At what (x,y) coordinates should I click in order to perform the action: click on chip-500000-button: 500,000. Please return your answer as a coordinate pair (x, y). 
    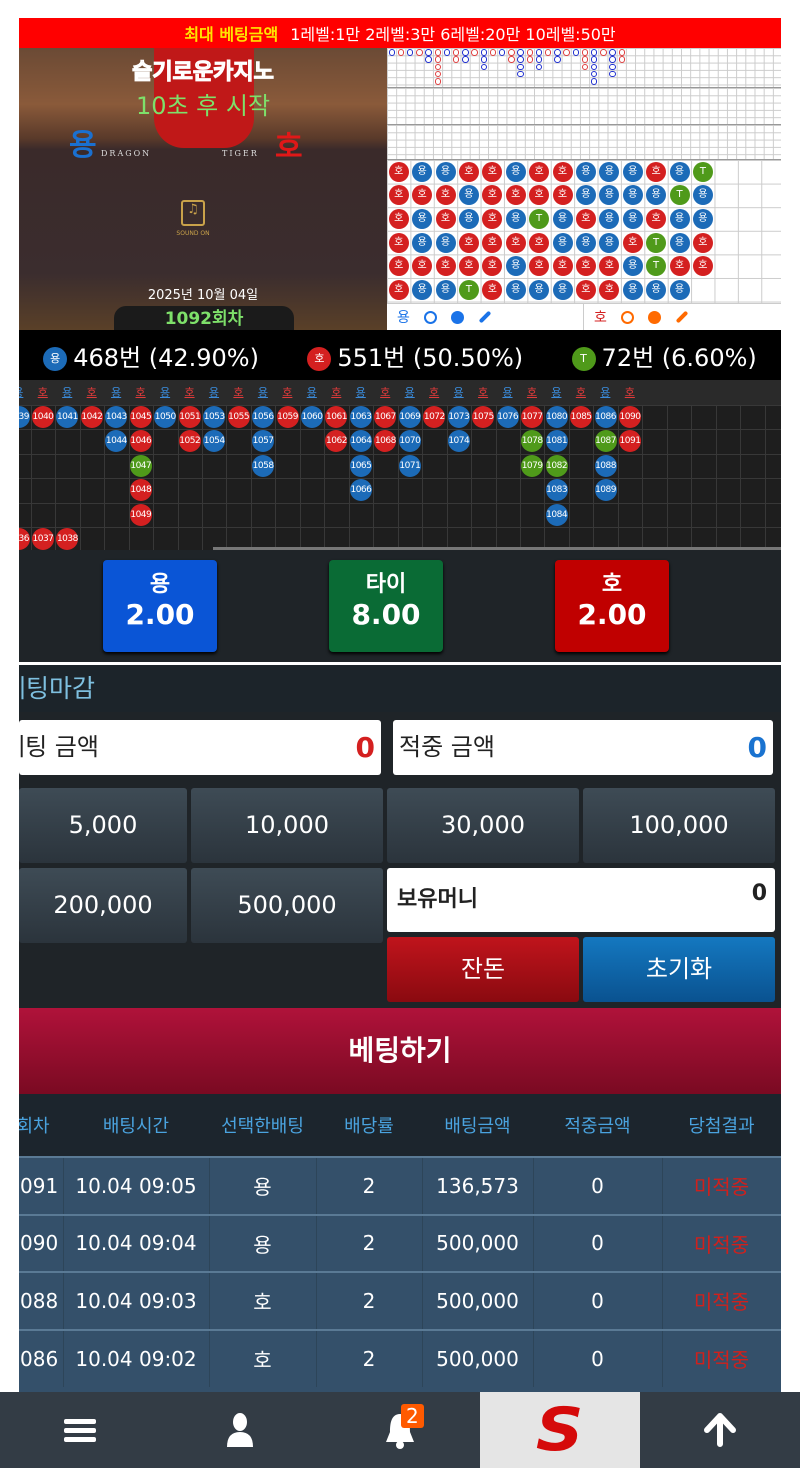
    Looking at the image, I should click on (287, 905).